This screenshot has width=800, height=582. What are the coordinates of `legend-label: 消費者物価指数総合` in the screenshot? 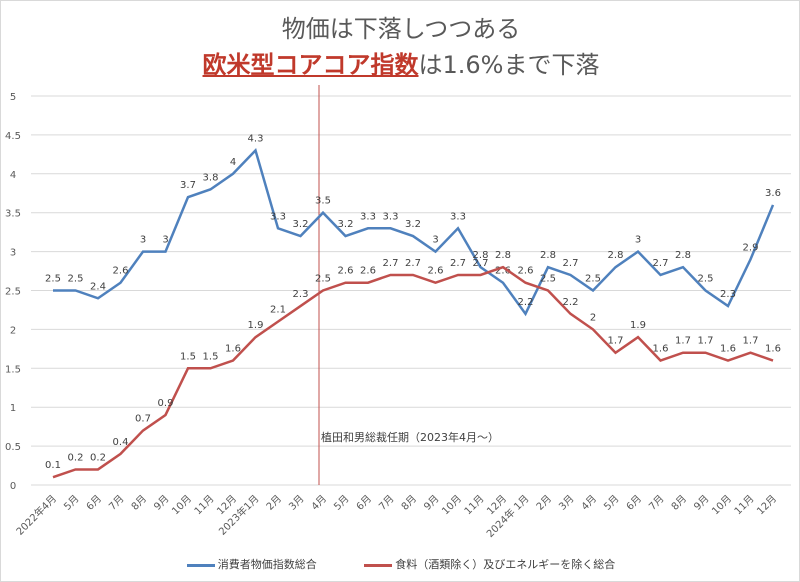 It's located at (267, 564).